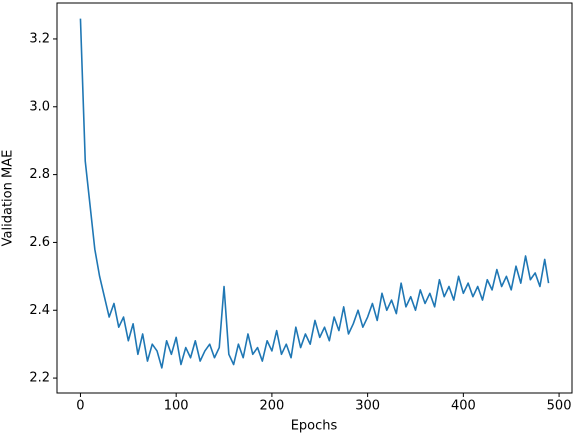 This screenshot has width=574, height=434. Describe the element at coordinates (8, 198) in the screenshot. I see `y-axis-label: Validation MAE` at that location.